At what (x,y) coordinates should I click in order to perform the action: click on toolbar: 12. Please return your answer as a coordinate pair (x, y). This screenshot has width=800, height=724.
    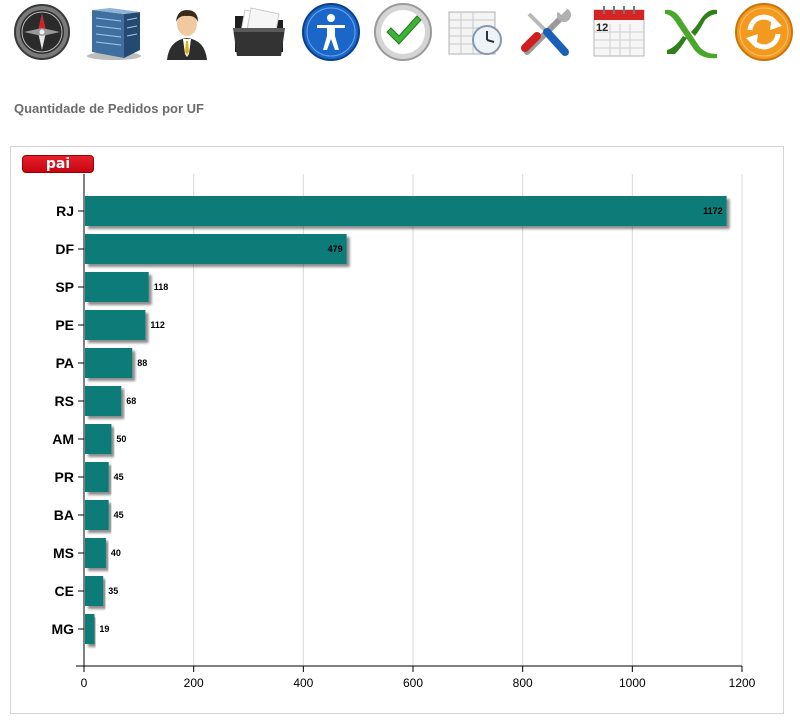
    Looking at the image, I should click on (400, 34).